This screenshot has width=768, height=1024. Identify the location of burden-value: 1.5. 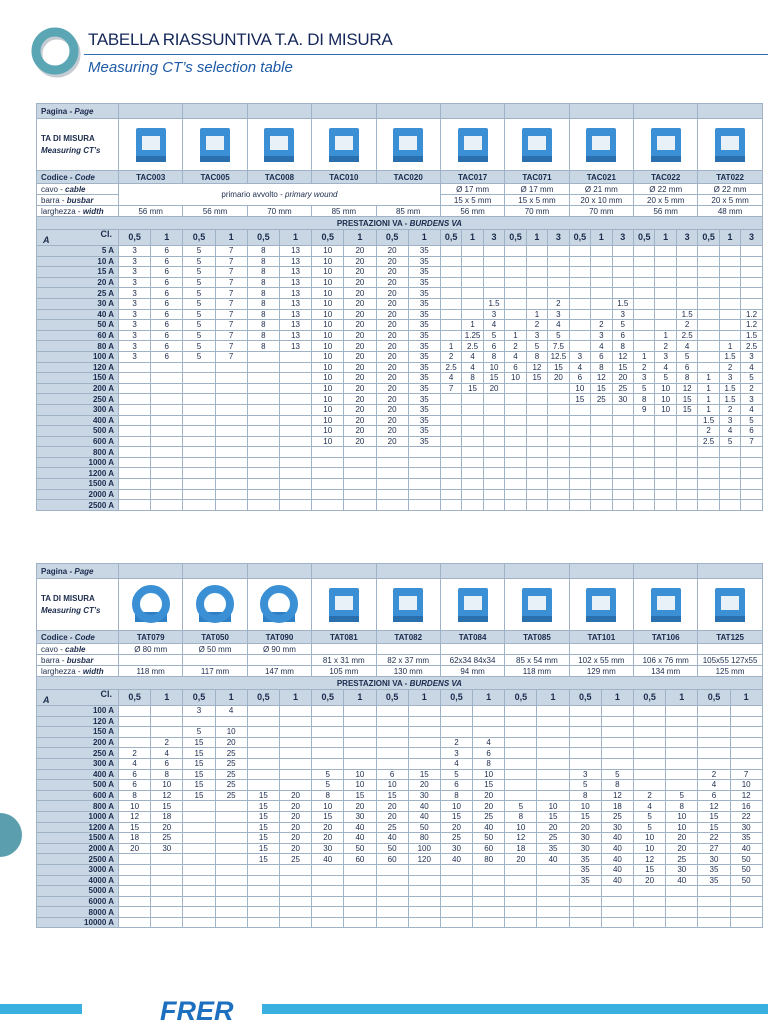
(494, 303).